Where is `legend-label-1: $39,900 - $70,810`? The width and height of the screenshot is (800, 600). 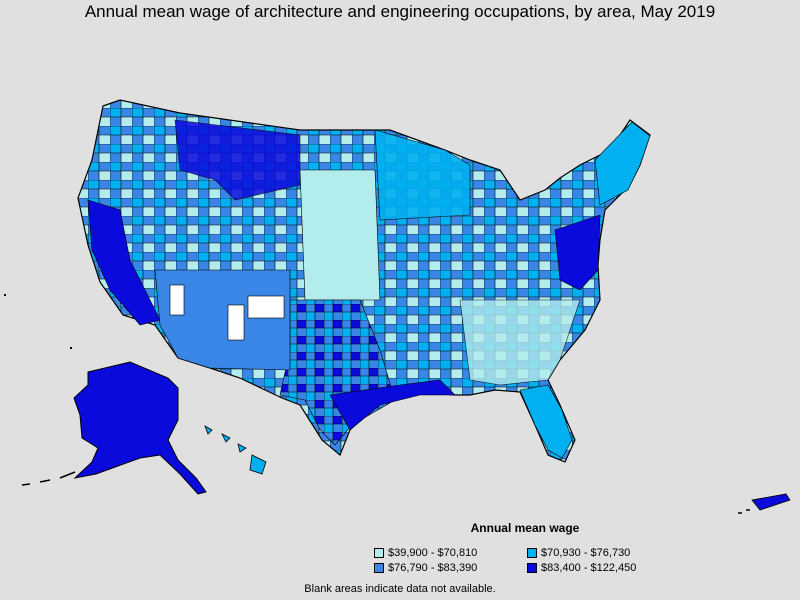
legend-label-1: $39,900 - $70,810 is located at coordinates (433, 553).